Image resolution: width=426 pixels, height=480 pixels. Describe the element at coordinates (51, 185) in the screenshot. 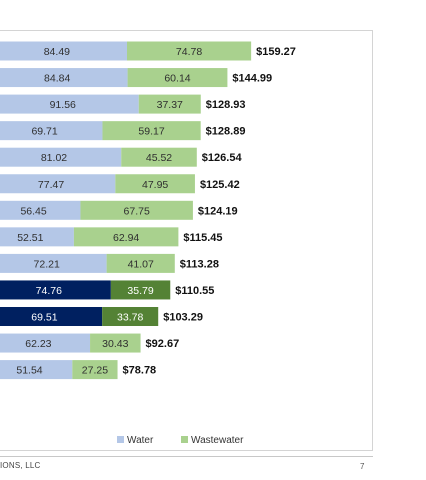

I see `water-value-label: 77.47` at that location.